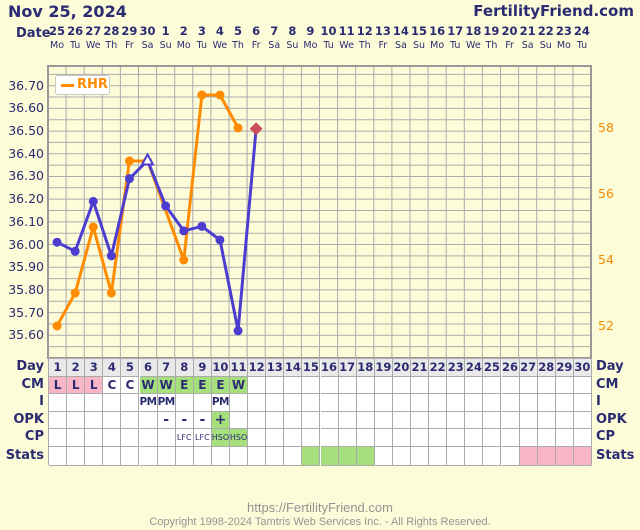  Describe the element at coordinates (582, 368) in the screenshot. I see `cell-days-day-30: 30` at that location.